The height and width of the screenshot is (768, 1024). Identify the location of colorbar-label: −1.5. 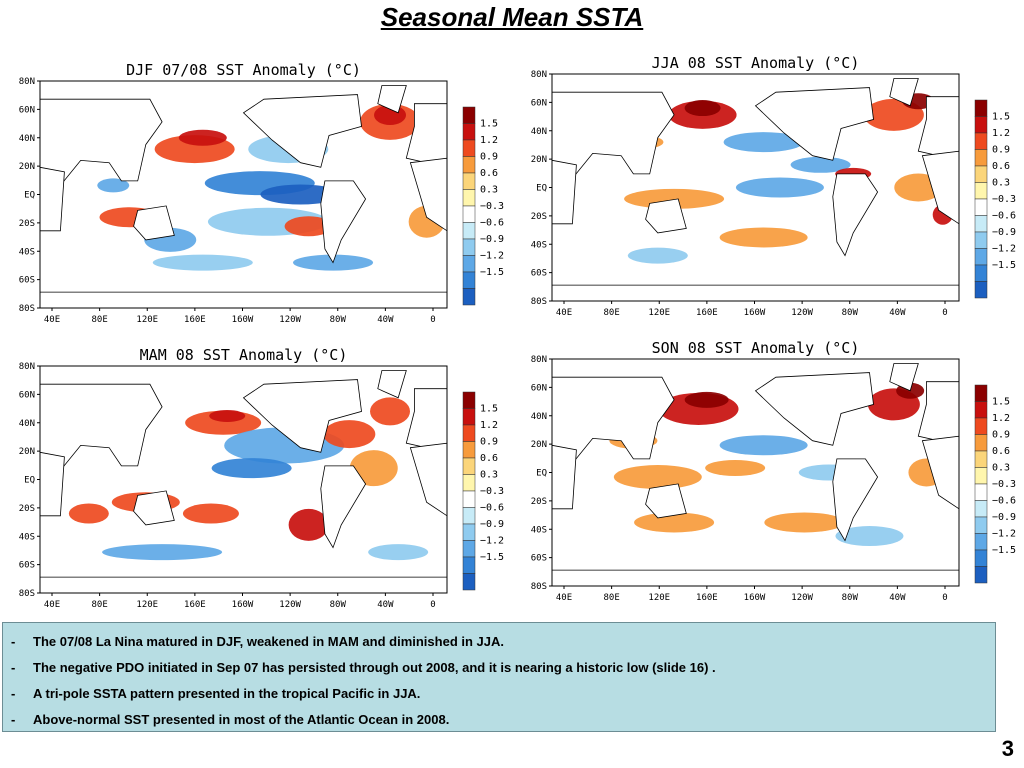
(1004, 550).